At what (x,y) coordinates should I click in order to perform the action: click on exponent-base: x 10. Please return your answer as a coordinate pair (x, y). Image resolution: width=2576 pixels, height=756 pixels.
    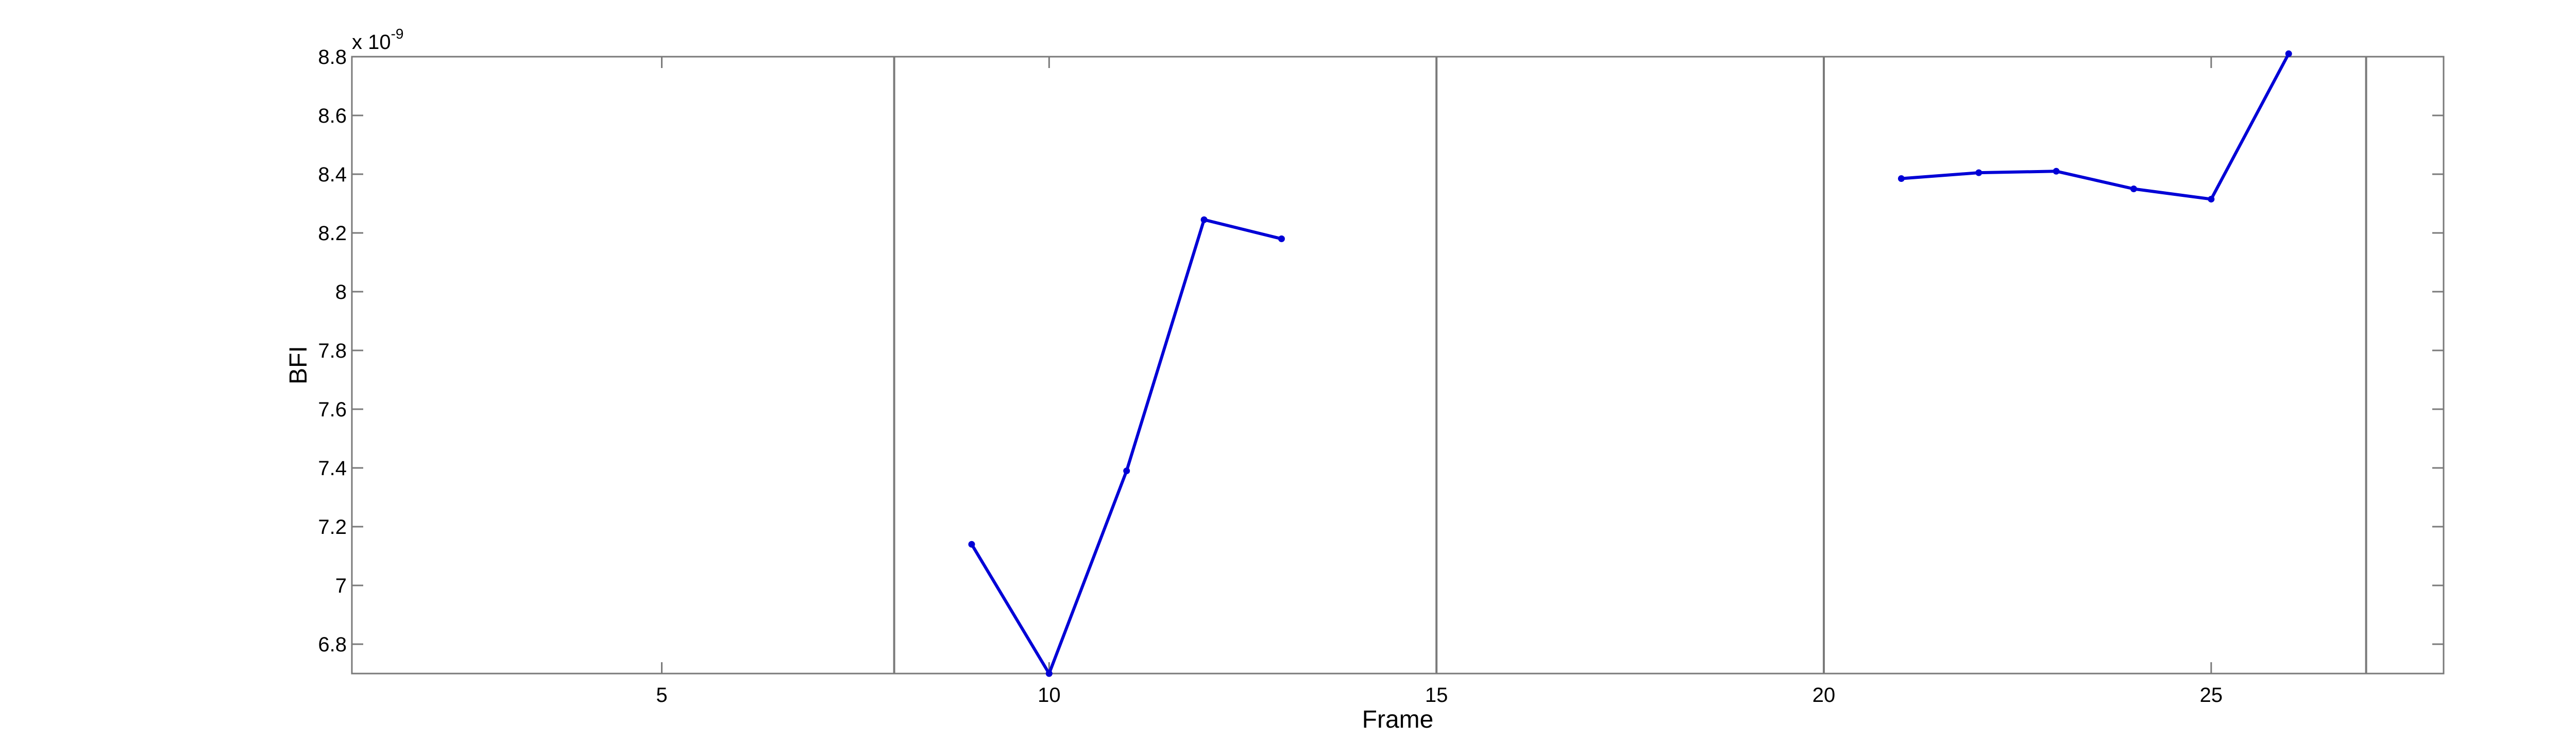
    Looking at the image, I should click on (371, 42).